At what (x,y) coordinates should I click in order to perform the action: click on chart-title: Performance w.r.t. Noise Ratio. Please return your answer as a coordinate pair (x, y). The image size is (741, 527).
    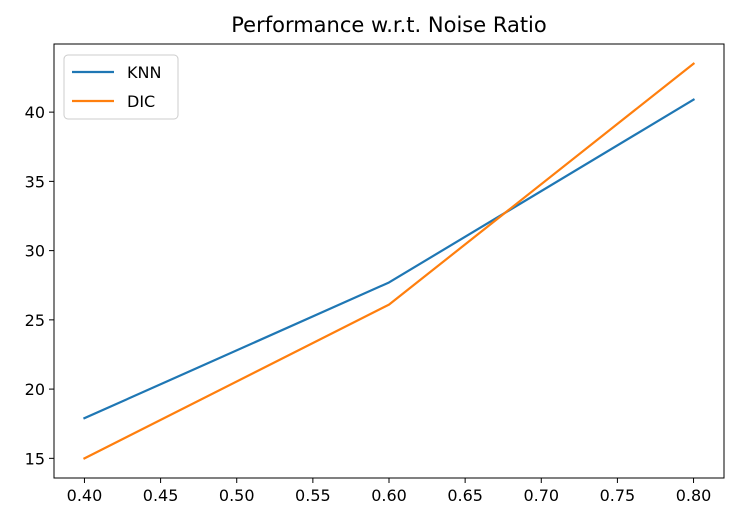
    Looking at the image, I should click on (388, 25).